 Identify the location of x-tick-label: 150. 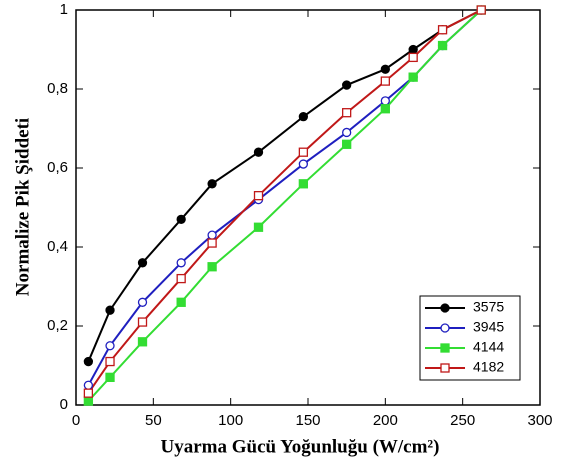
(307, 420).